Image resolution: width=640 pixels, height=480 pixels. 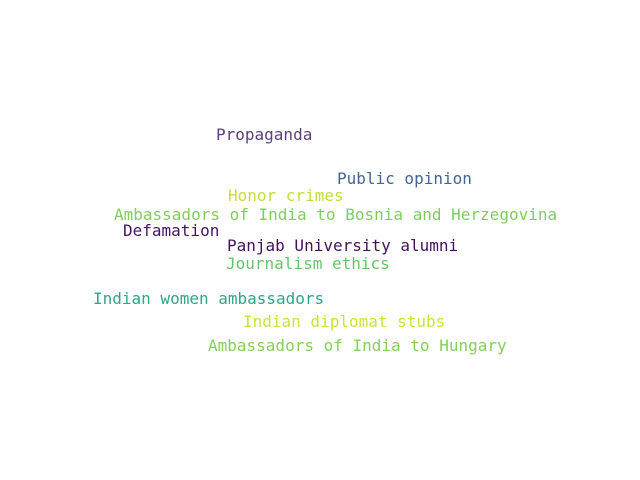 I want to click on word-defamation: Defamation, so click(x=171, y=230).